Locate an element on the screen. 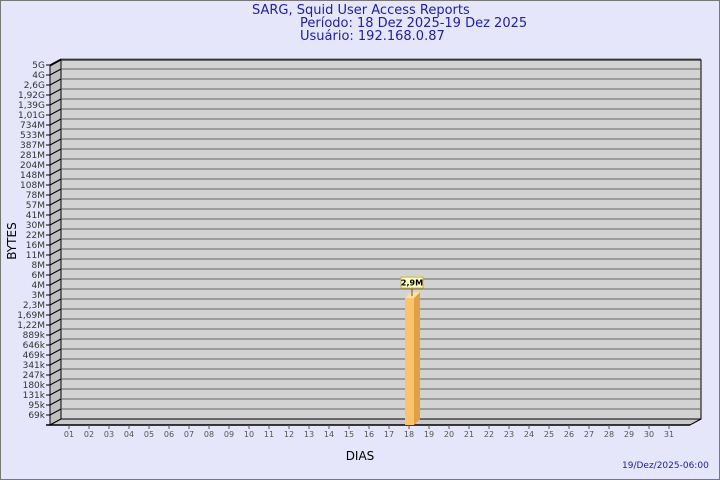 The height and width of the screenshot is (480, 720). y-tick-label: 131k is located at coordinates (34, 396).